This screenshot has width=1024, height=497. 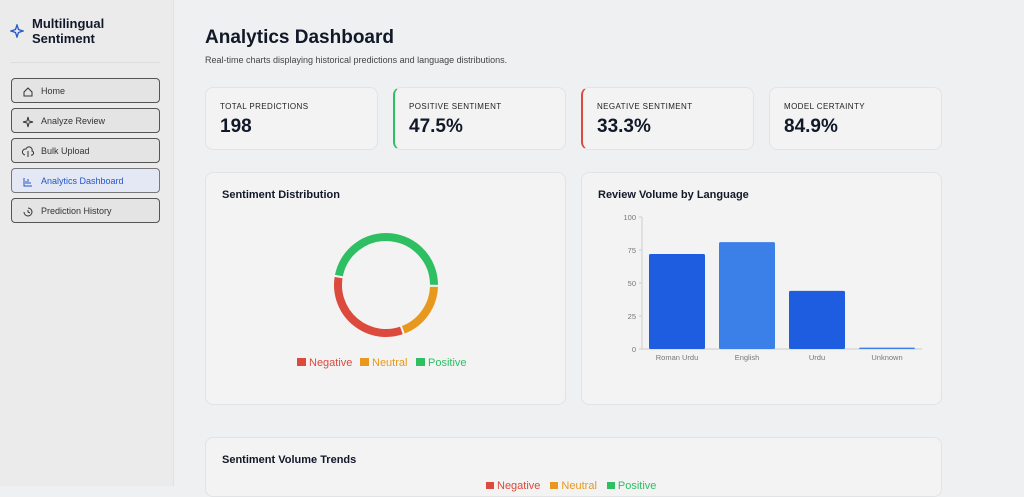 I want to click on stat-label: POSITIVE SENTIMENT, so click(x=455, y=106).